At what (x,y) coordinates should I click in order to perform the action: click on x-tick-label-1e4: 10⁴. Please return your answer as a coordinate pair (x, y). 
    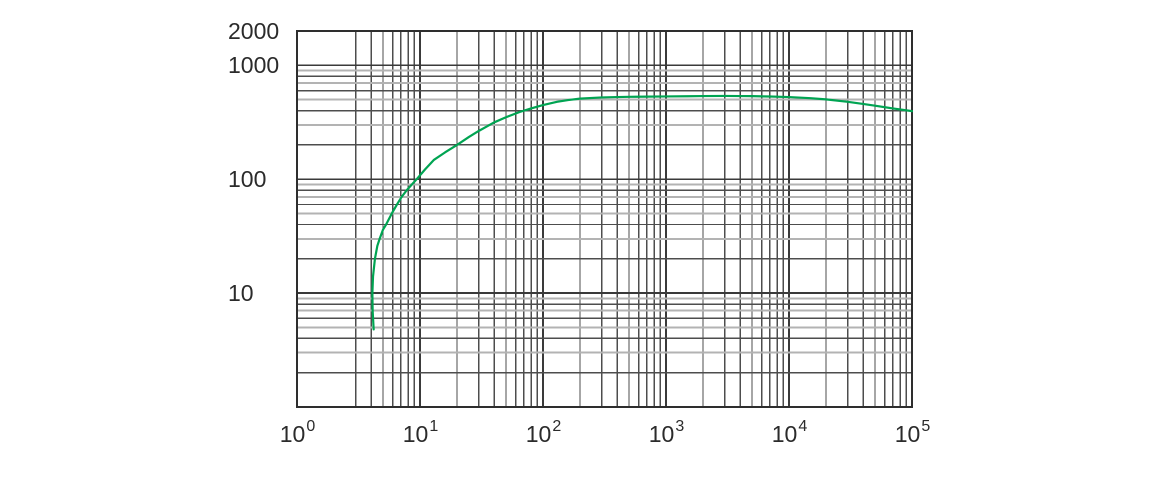
    Looking at the image, I should click on (789, 433).